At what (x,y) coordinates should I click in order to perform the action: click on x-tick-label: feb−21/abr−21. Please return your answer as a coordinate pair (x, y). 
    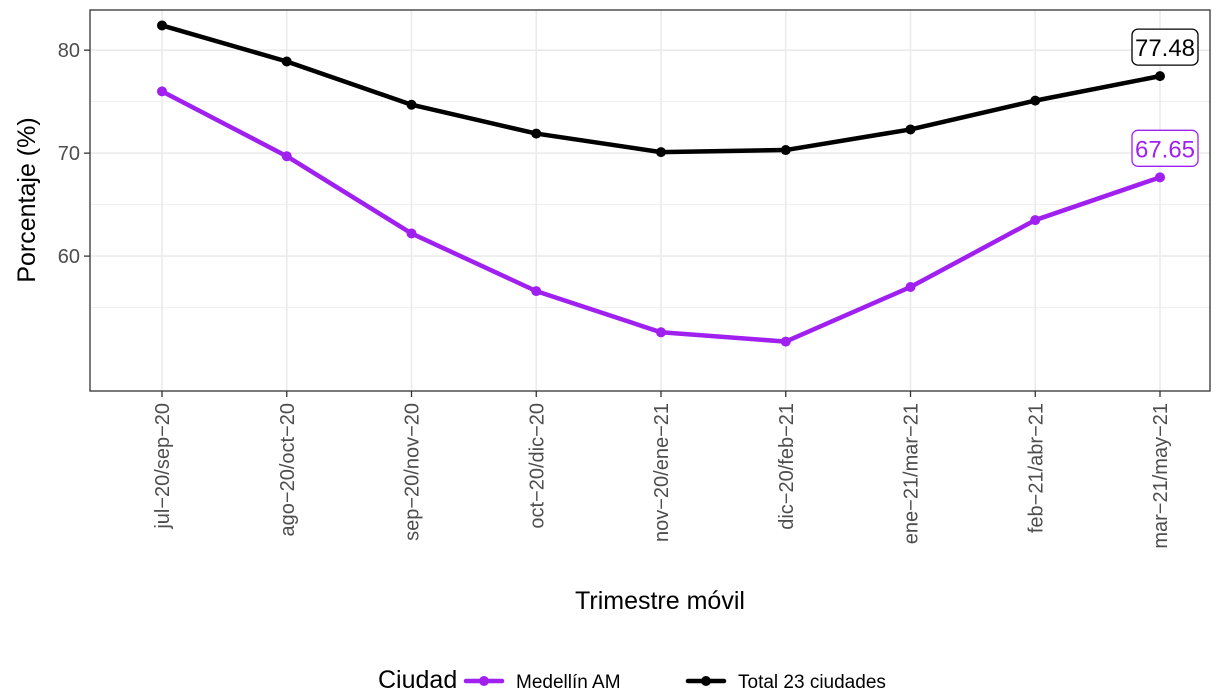
    Looking at the image, I should click on (1036, 468).